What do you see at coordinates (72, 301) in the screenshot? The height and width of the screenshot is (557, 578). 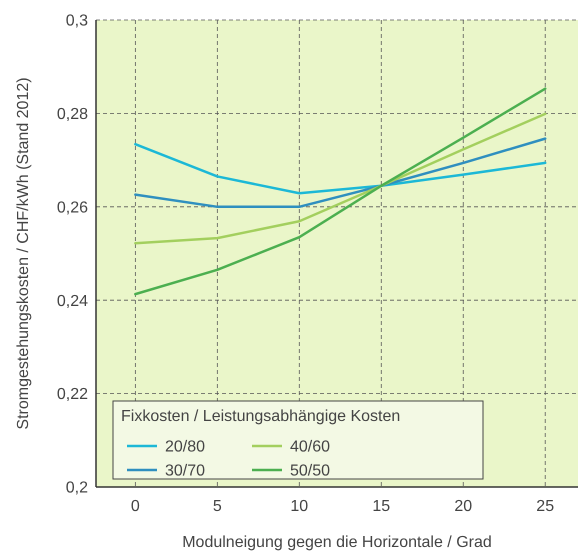 I see `y-tick-label: 0,24` at bounding box center [72, 301].